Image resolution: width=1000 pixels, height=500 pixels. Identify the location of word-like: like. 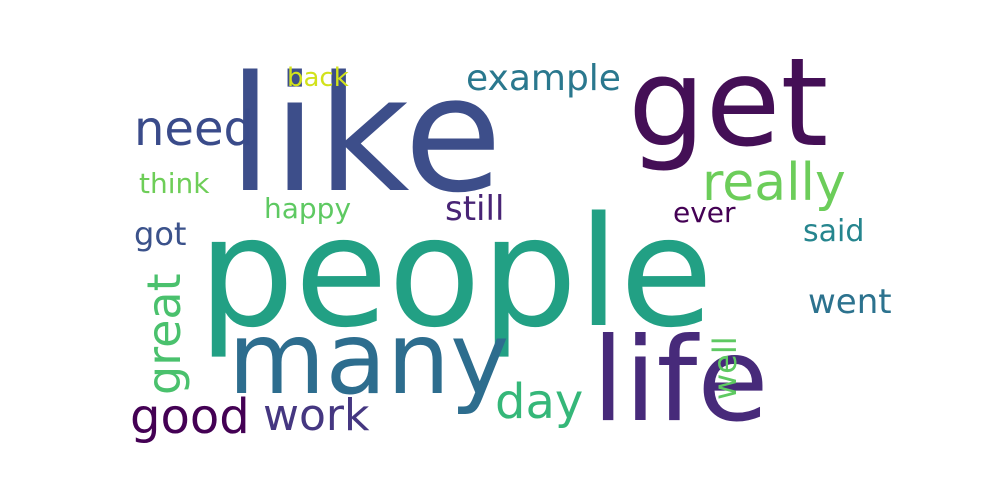
(365, 134).